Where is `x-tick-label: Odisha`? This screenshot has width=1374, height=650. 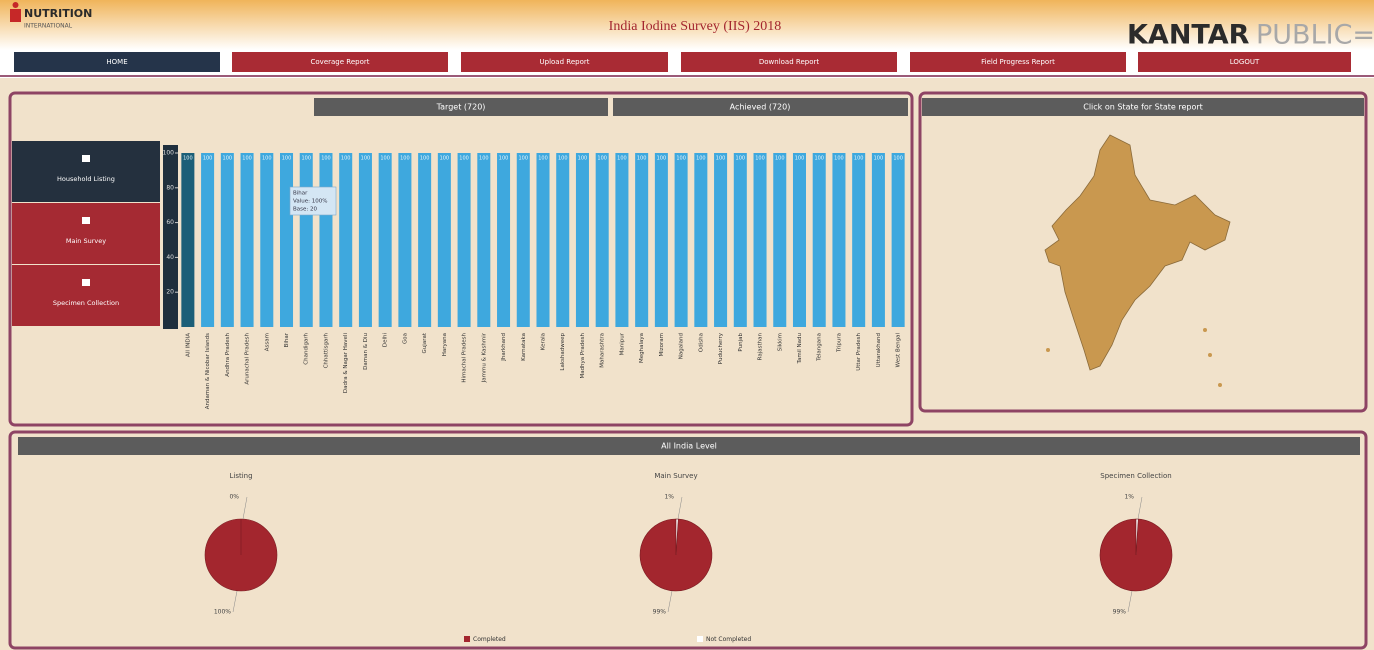
x-tick-label: Odisha is located at coordinates (701, 342).